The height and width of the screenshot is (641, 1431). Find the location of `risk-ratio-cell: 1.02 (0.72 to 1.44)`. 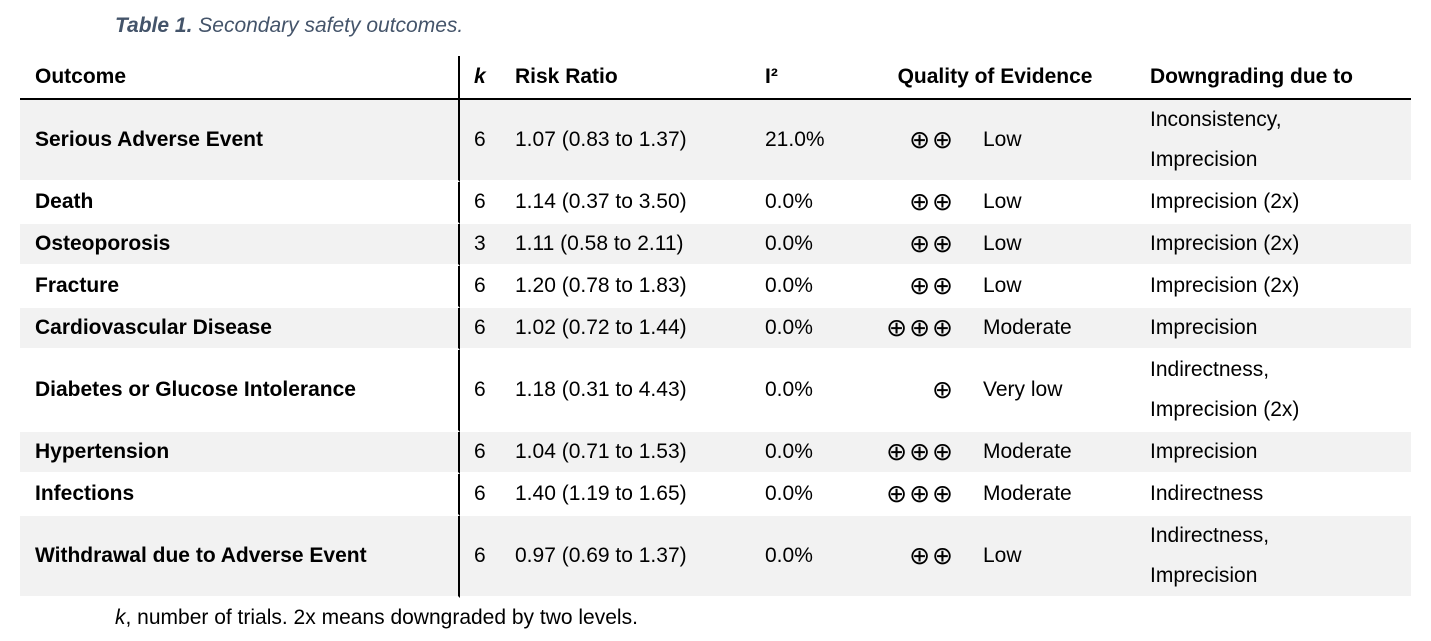

risk-ratio-cell: 1.02 (0.72 to 1.44) is located at coordinates (630, 329).